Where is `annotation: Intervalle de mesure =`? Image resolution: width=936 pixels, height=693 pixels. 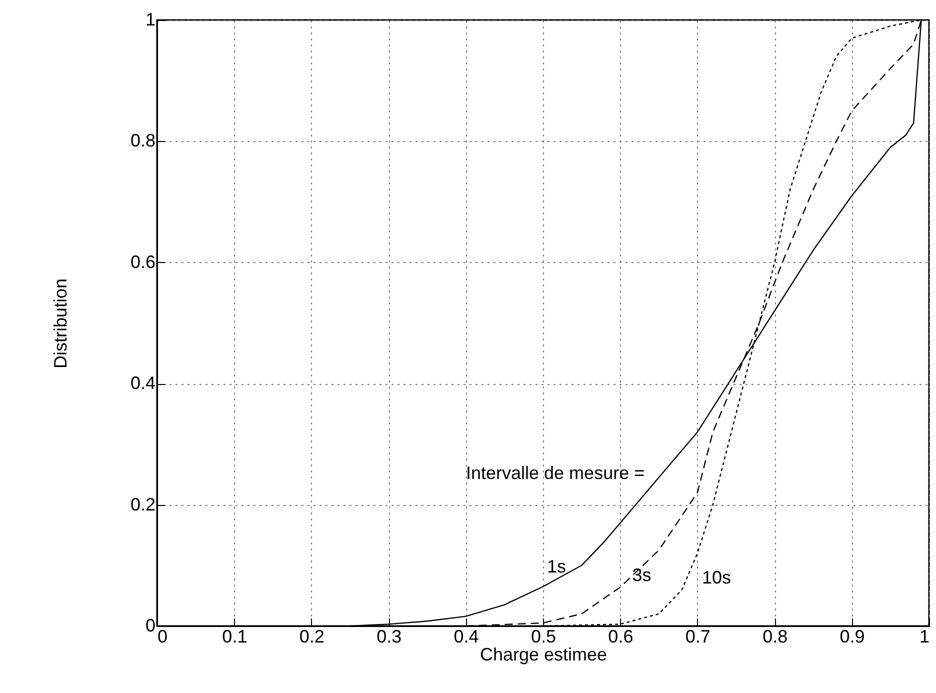 annotation: Intervalle de mesure = is located at coordinates (555, 473).